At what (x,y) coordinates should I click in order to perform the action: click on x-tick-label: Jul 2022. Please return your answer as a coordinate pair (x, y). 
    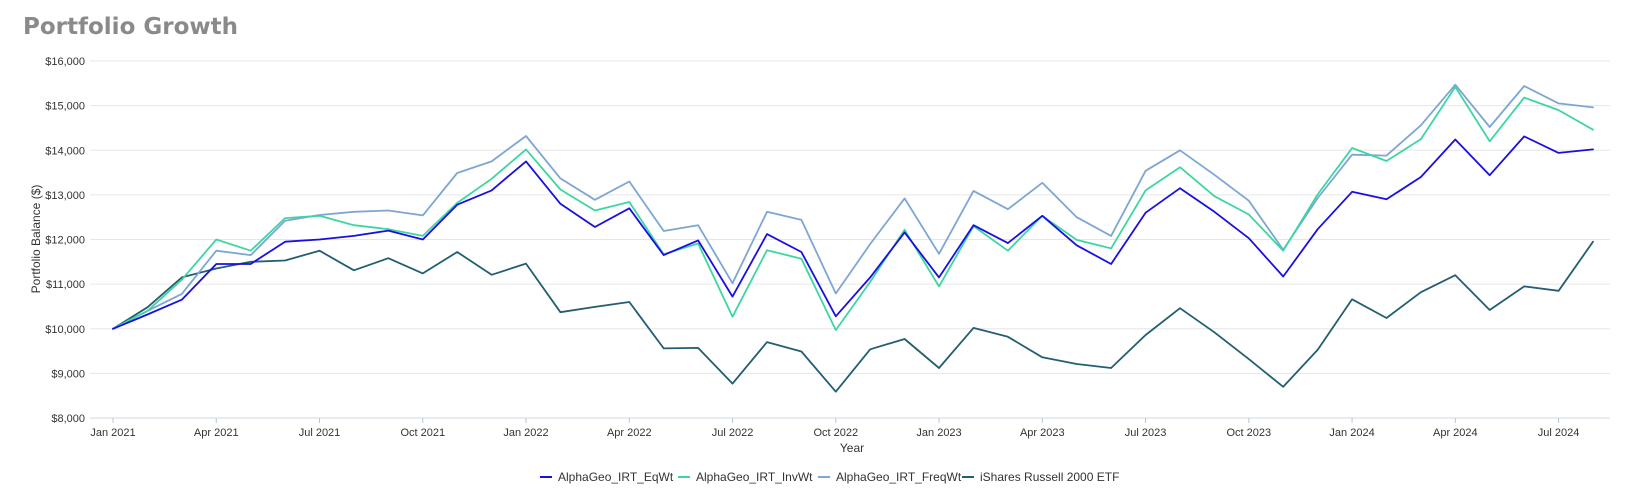
    Looking at the image, I should click on (733, 433).